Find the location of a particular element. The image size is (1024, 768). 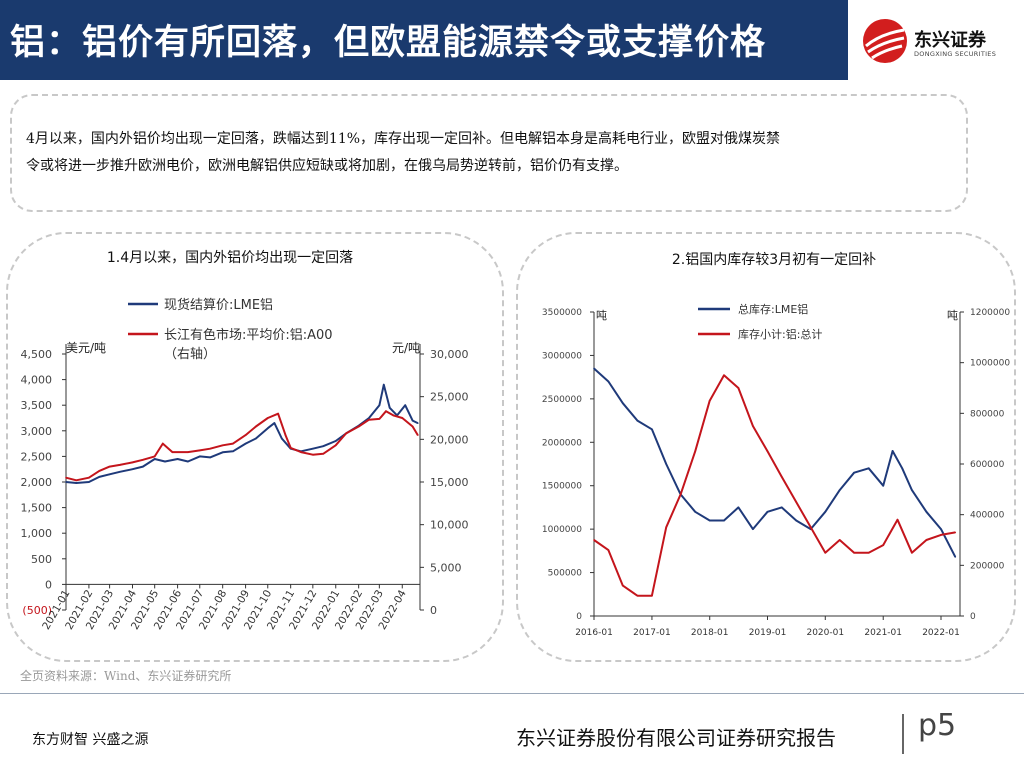

page-title: 铝：铝价有所回落，但欧盟能源禁令或支撑价格 is located at coordinates (388, 43).